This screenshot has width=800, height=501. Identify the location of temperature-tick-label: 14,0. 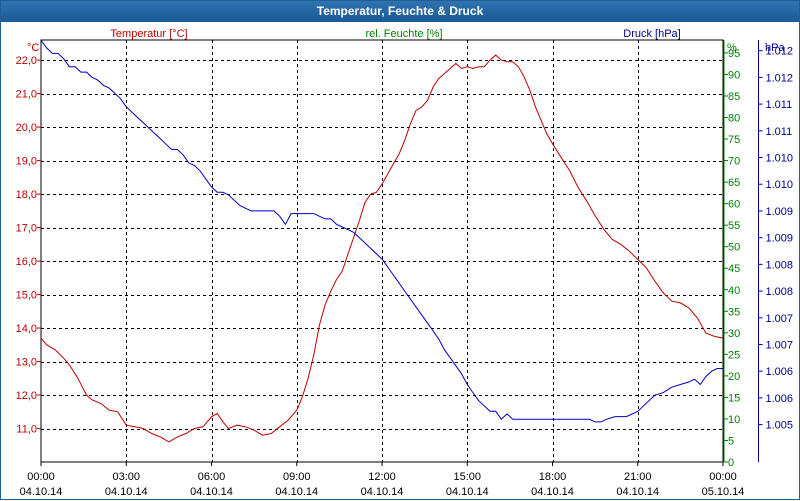
(26, 329).